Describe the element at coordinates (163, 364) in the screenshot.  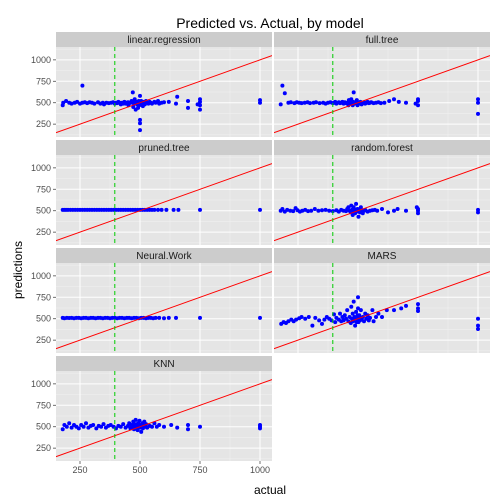
I see `facet-strip-label: KNN` at that location.